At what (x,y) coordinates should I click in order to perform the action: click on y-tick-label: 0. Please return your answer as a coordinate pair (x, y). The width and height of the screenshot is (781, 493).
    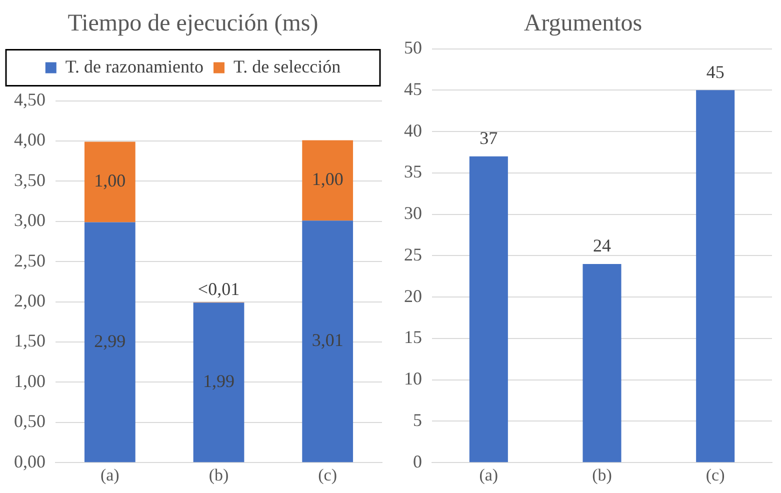
    Looking at the image, I should click on (417, 461).